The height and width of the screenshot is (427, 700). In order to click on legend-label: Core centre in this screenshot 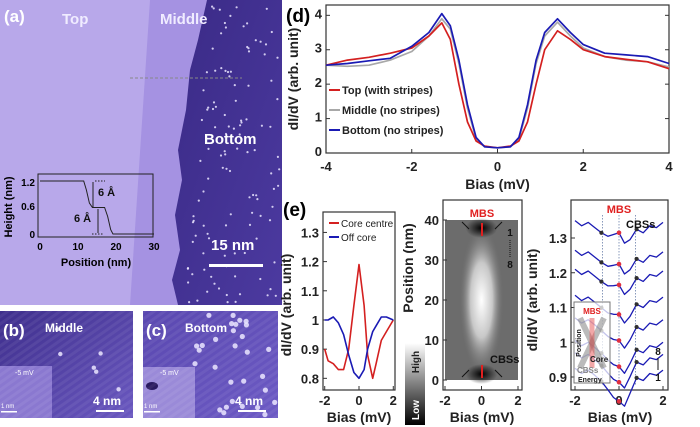, I will do `click(367, 224)`.